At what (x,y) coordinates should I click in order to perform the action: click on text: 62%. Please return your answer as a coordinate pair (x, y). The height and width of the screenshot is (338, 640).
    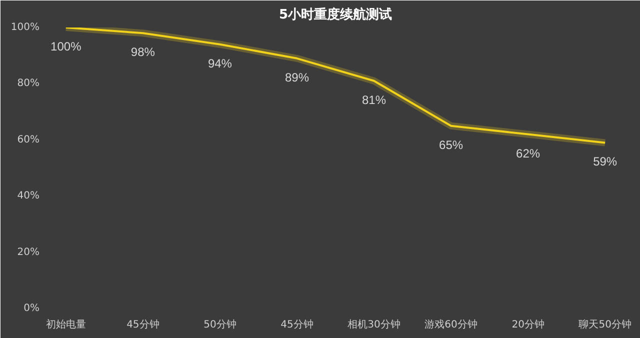
    Looking at the image, I should click on (528, 153).